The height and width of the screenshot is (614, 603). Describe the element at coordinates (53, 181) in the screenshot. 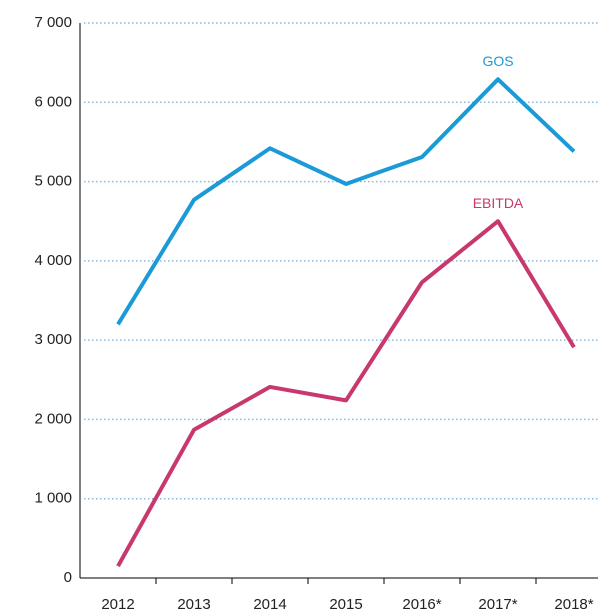

I see `y-tick-label: 5 000` at that location.